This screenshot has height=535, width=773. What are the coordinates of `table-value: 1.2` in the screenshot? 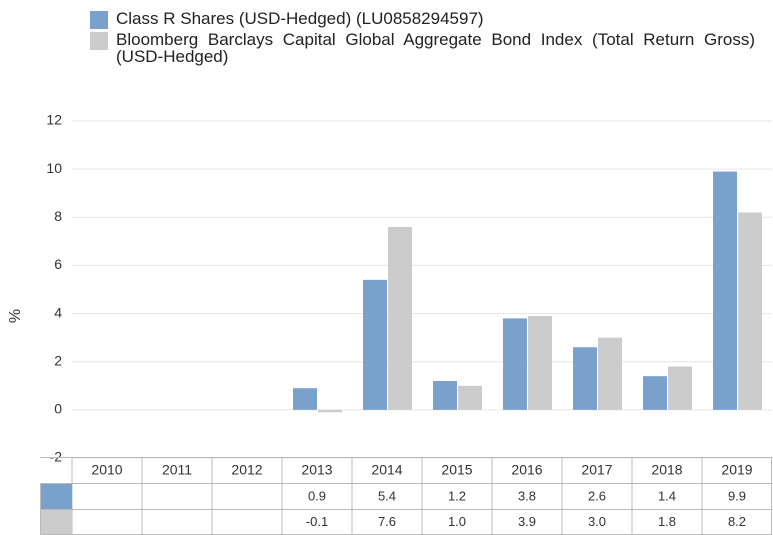 It's located at (457, 495).